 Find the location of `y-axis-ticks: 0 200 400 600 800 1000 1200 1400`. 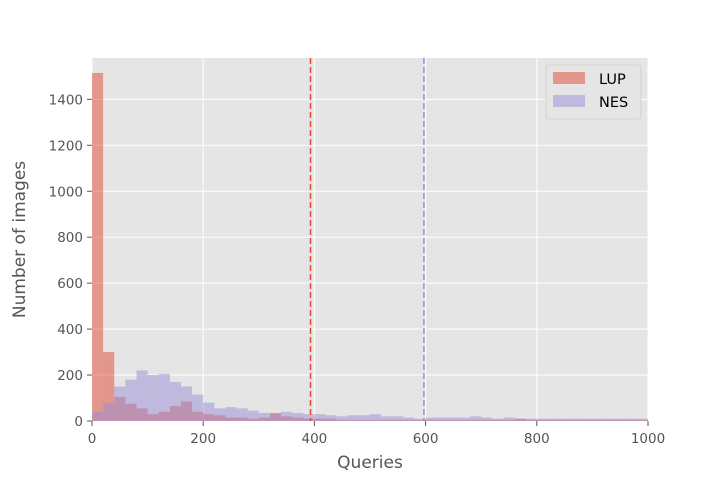

y-axis-ticks: 0 200 400 600 800 1000 1200 1400 is located at coordinates (70, 261).